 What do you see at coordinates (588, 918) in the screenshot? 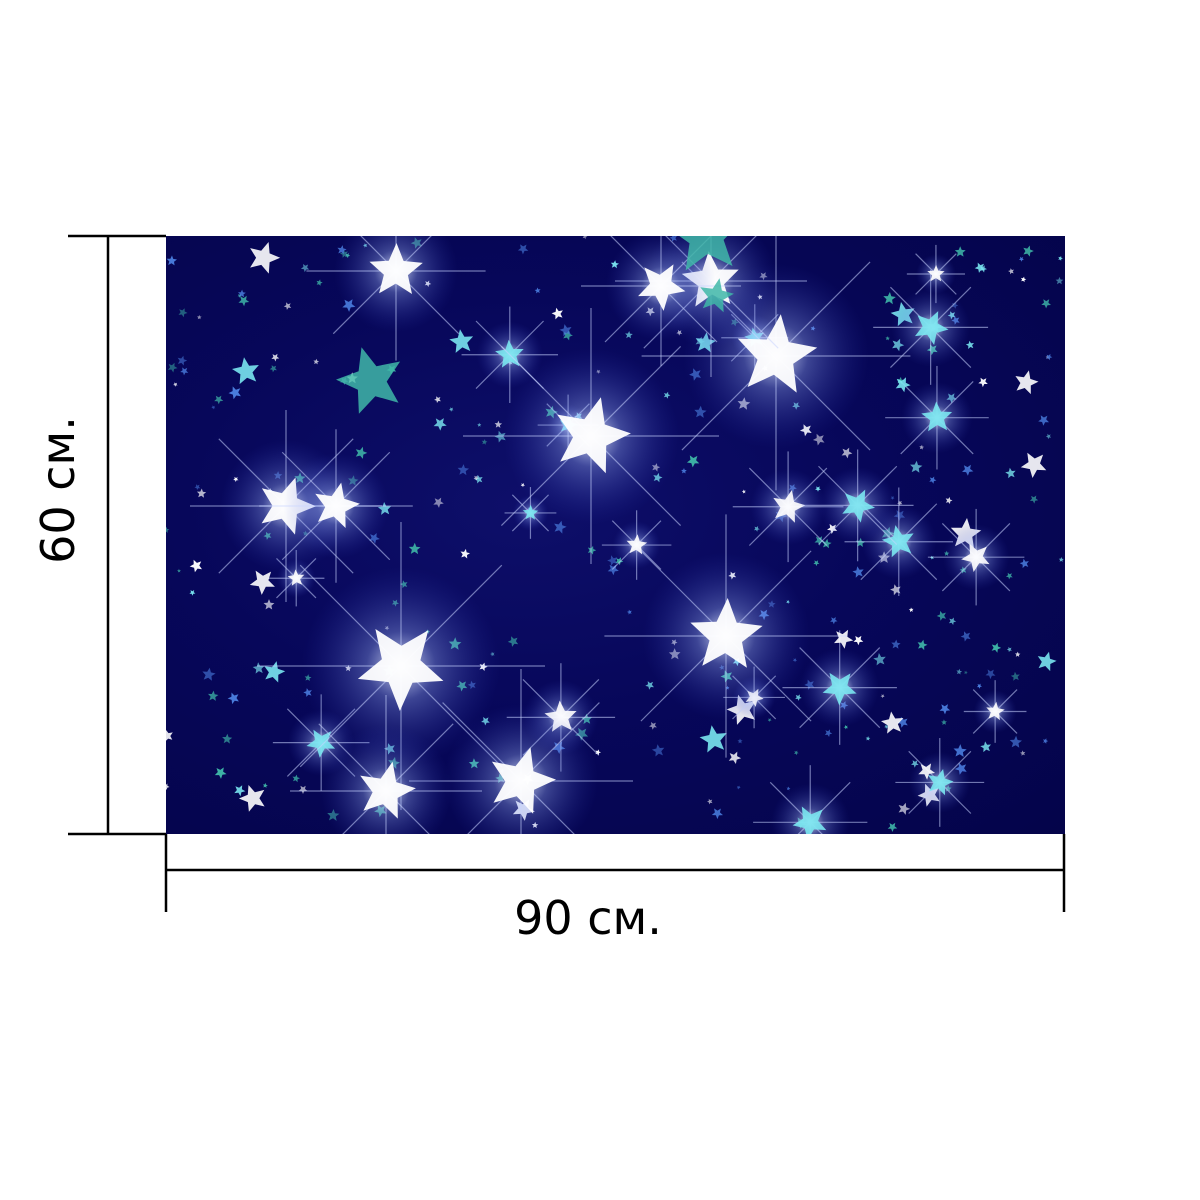
I see `width-label: 90 см.` at bounding box center [588, 918].